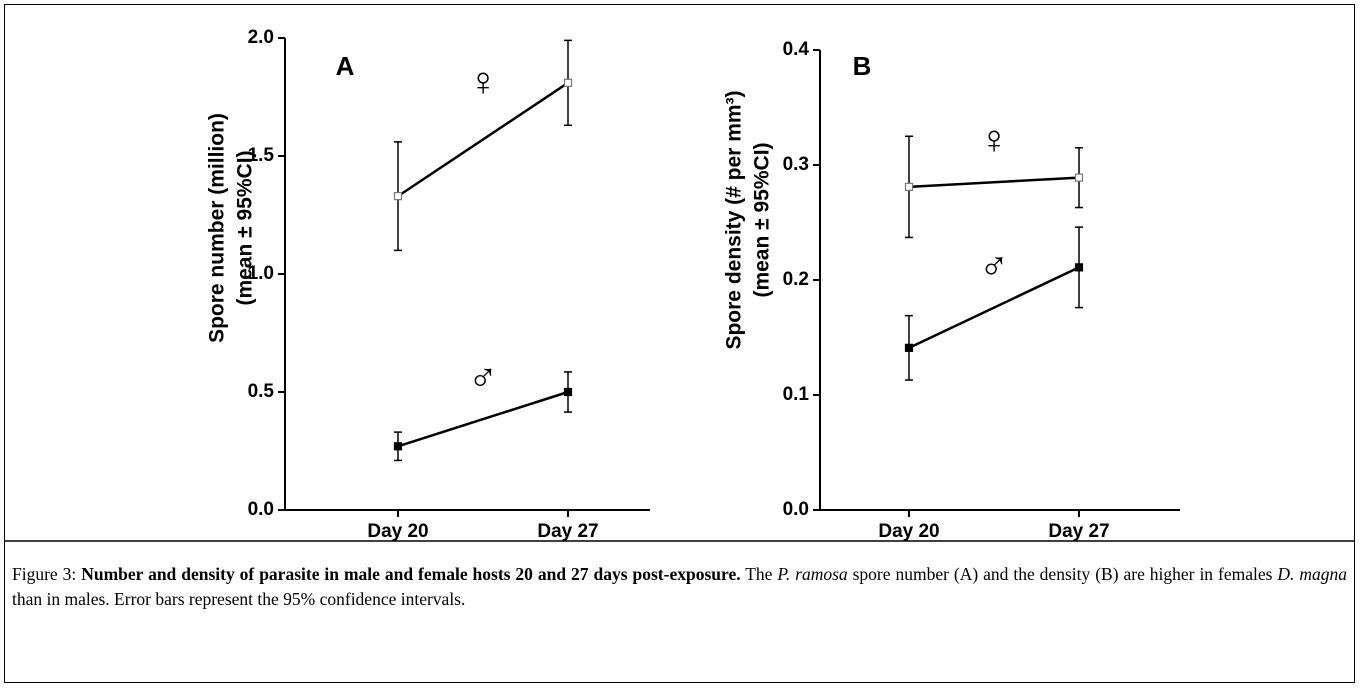  What do you see at coordinates (862, 66) in the screenshot?
I see `panel-label: B` at bounding box center [862, 66].